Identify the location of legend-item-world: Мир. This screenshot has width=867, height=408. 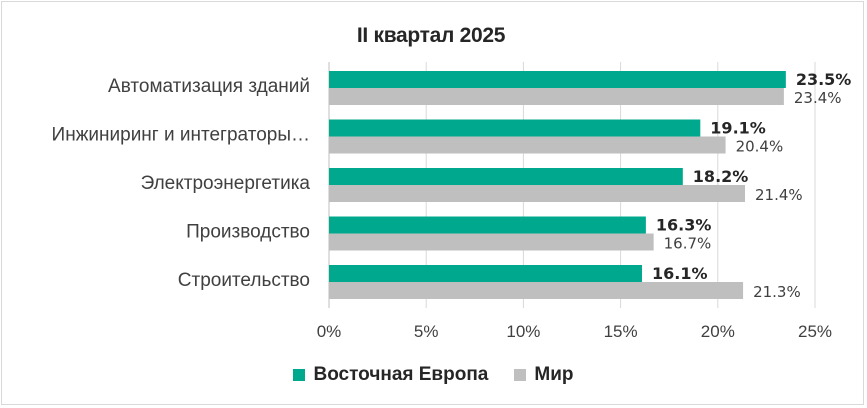
(544, 375).